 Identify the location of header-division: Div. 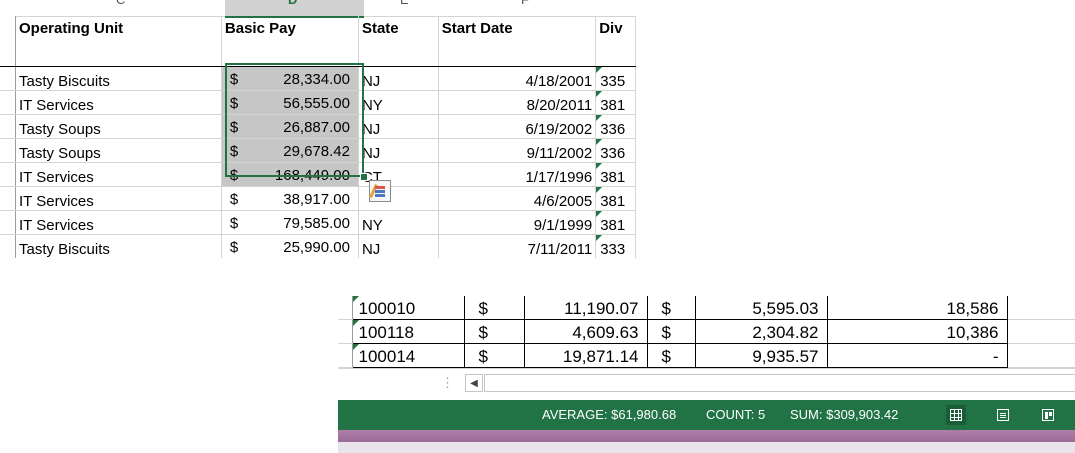
(615, 41).